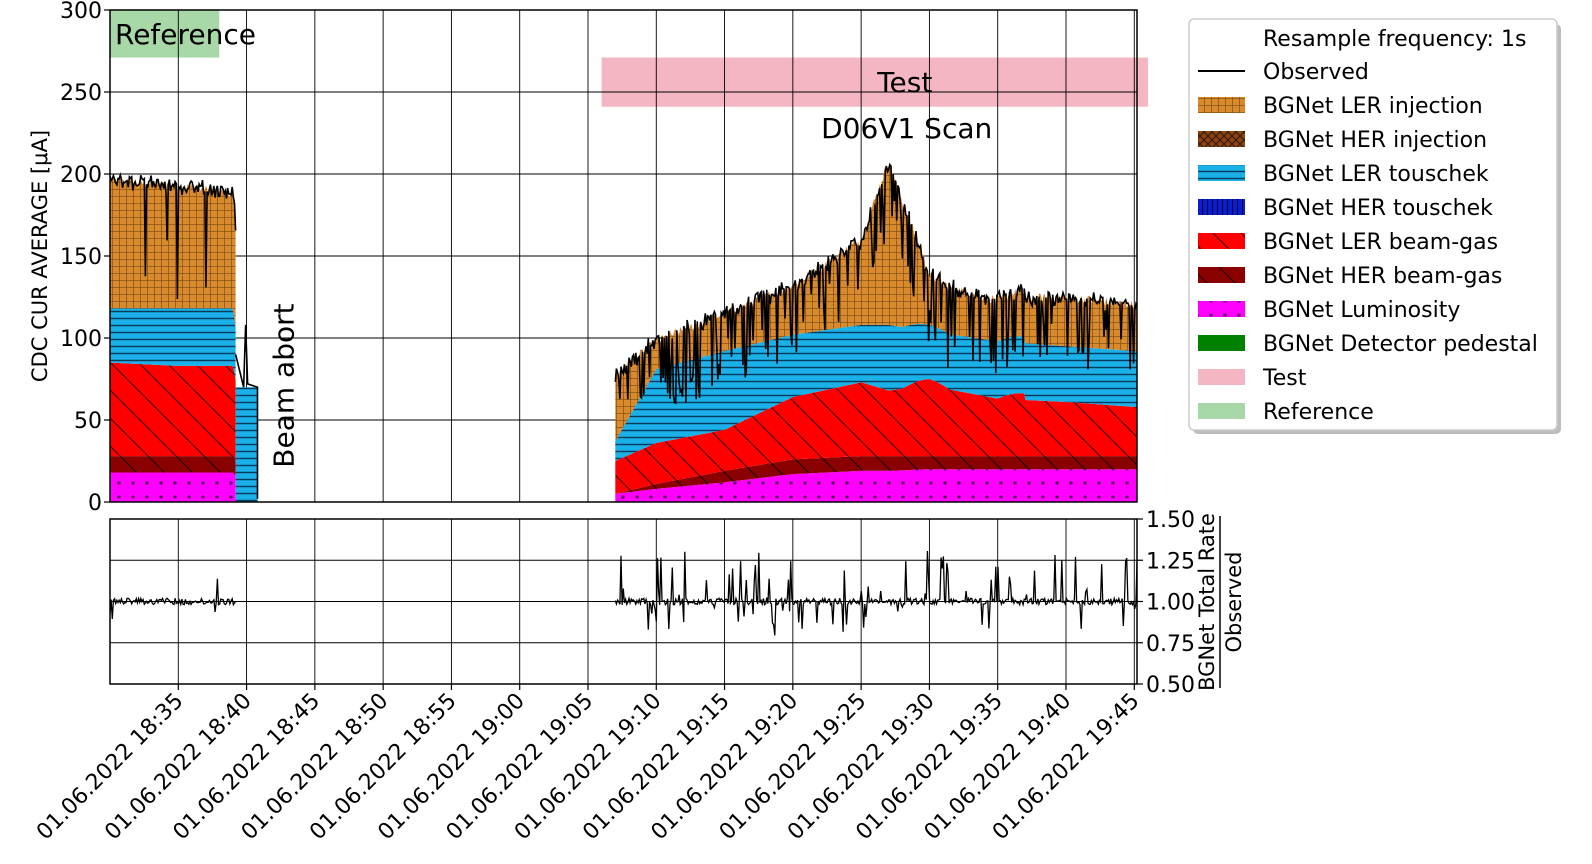 This screenshot has width=1592, height=864. Describe the element at coordinates (1221, 377) in the screenshot. I see `legend-swatch-test` at that location.